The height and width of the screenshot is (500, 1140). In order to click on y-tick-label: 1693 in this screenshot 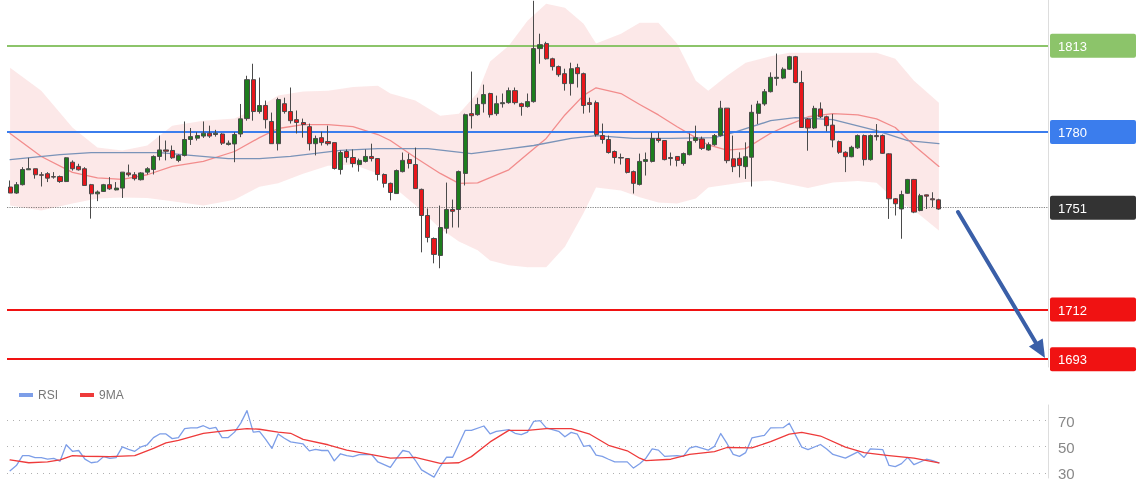, I will do `click(1072, 360)`.